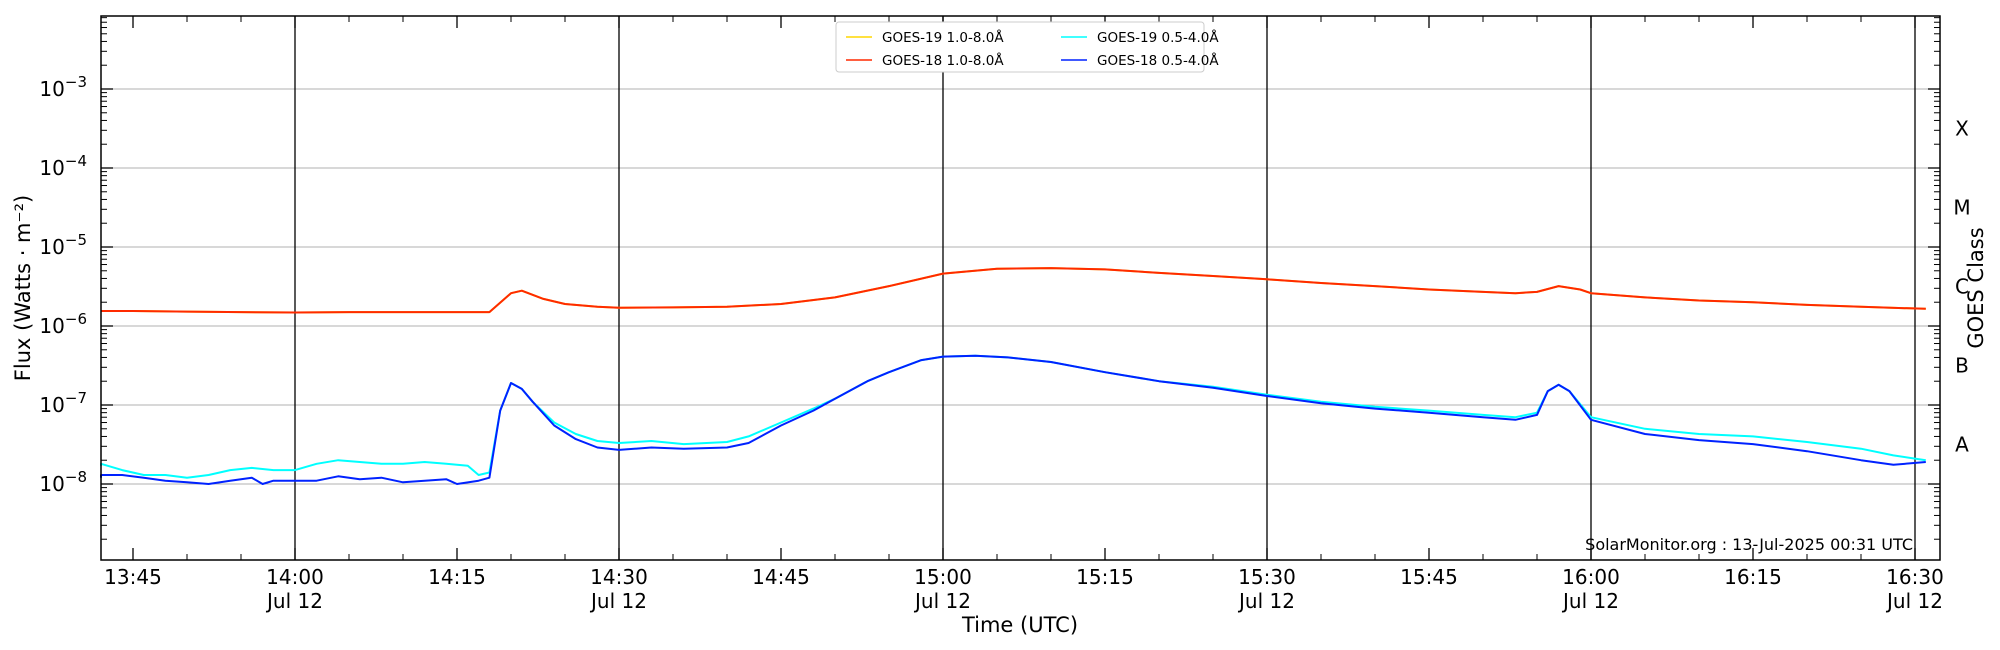  I want to click on legend-label: GOES-19 0.5-4.0Å, so click(1158, 37).